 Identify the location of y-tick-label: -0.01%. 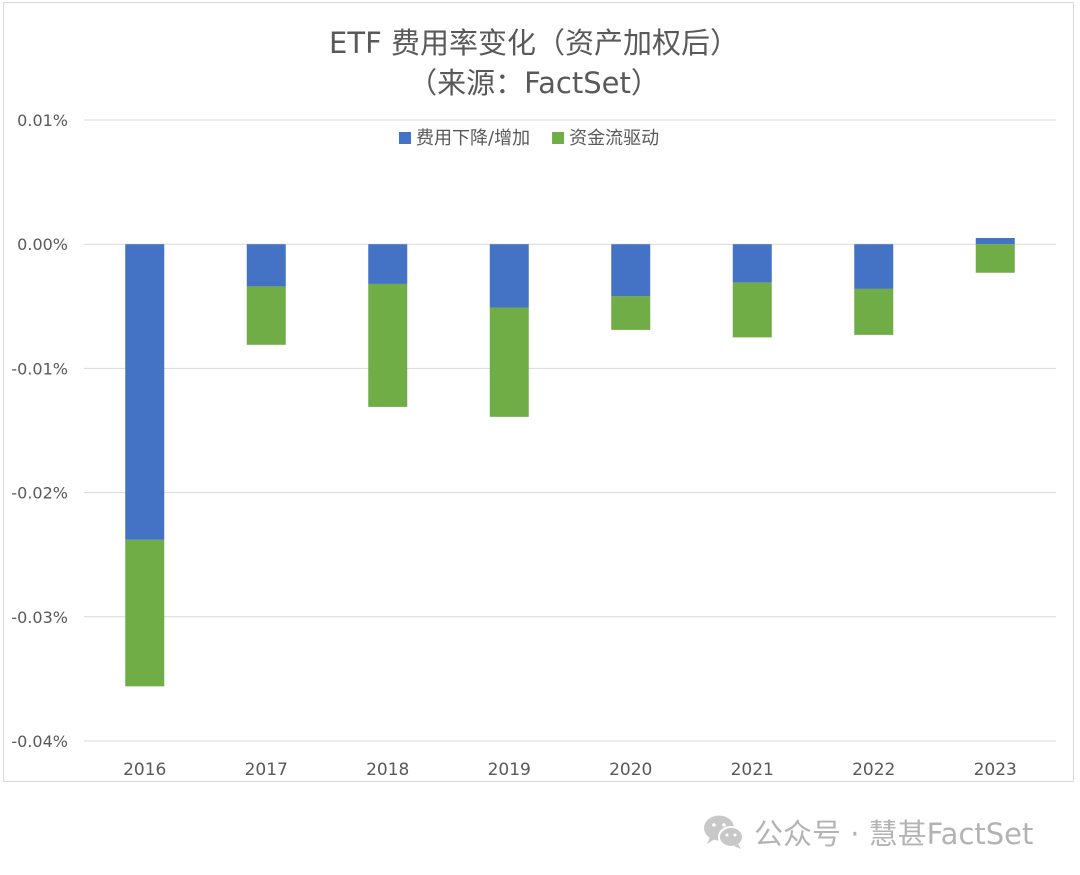
(39, 368).